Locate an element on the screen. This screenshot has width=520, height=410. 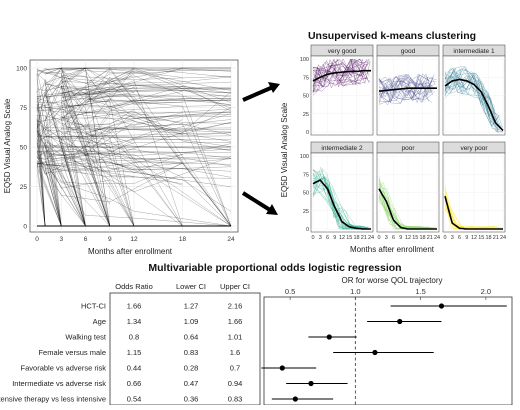
facet-label: very good is located at coordinates (342, 51).